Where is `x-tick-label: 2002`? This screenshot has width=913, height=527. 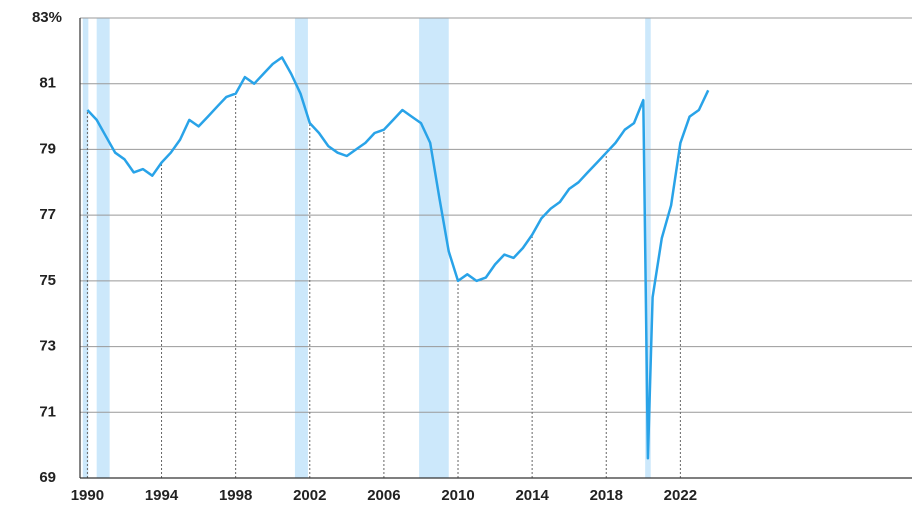
x-tick-label: 2002 is located at coordinates (309, 495).